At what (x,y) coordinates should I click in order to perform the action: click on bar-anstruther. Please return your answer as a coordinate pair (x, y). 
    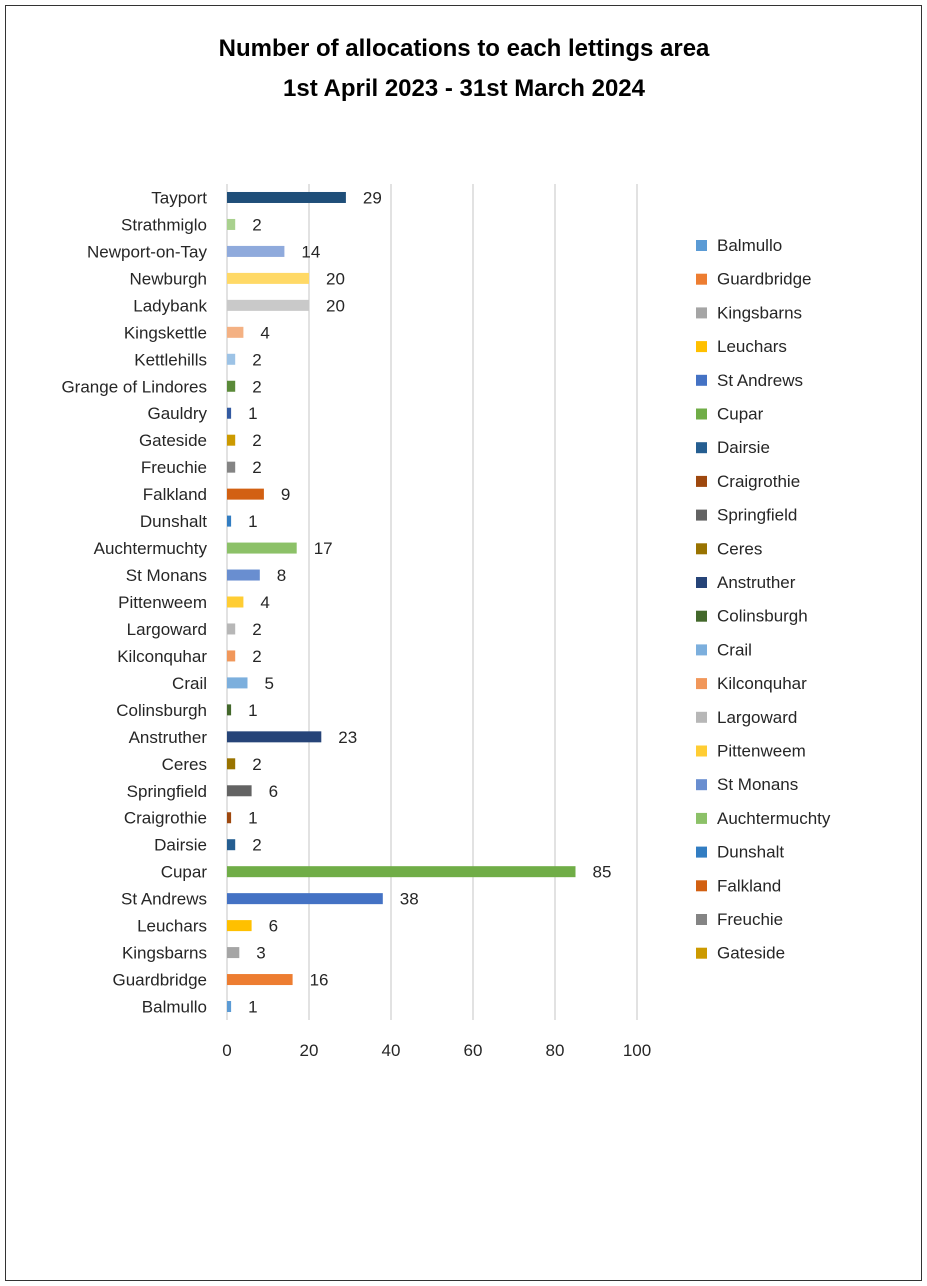
    Looking at the image, I should click on (274, 737).